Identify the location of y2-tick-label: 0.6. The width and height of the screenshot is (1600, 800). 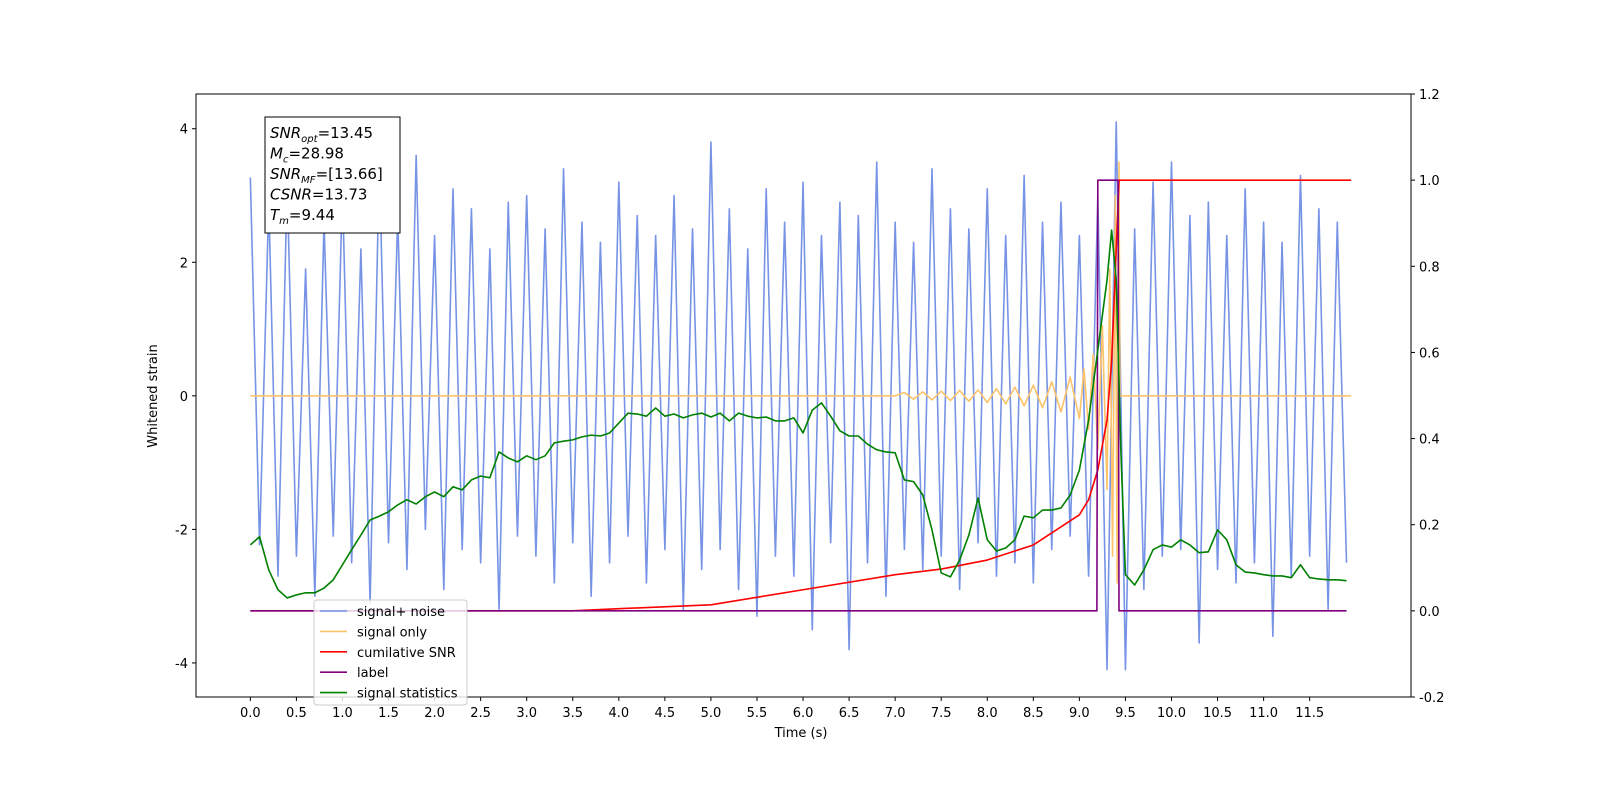
(1429, 353).